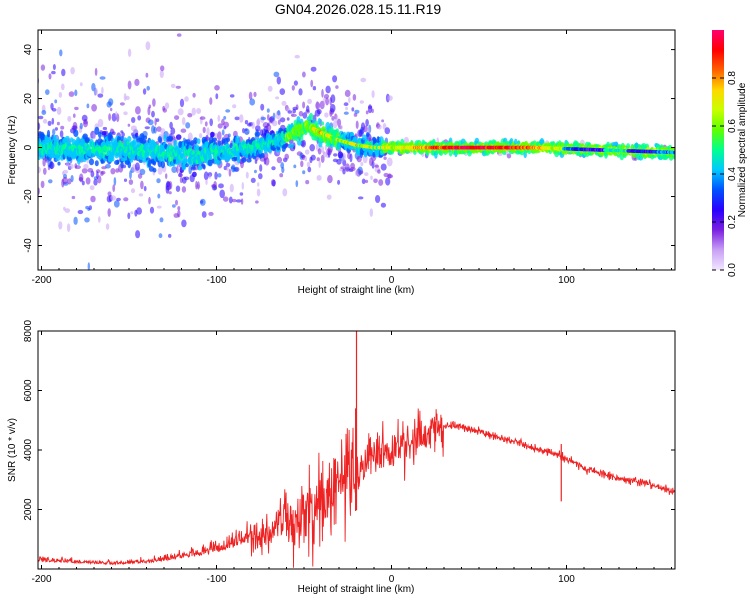 Image resolution: width=750 pixels, height=600 pixels. What do you see at coordinates (358, 9) in the screenshot?
I see `figure-title: GN04.2026.028.15.11.R19` at bounding box center [358, 9].